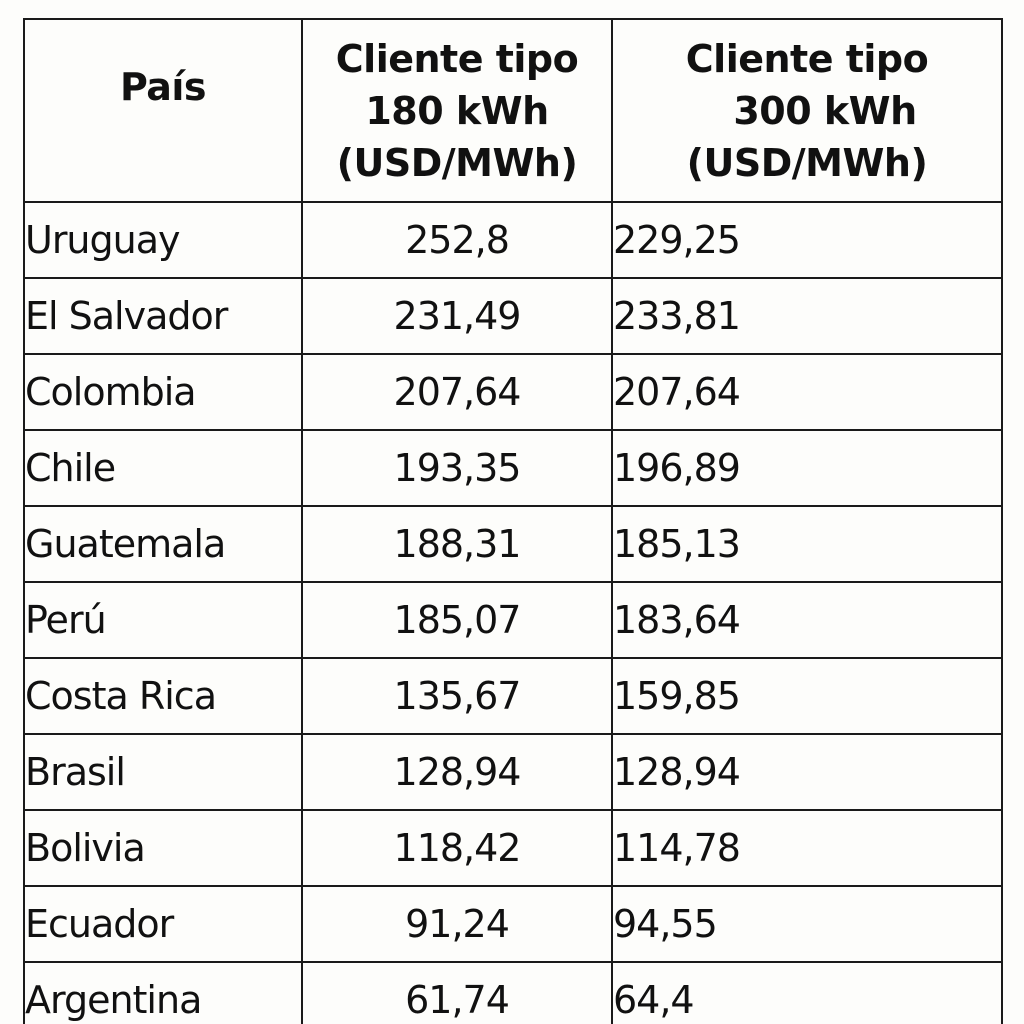 The width and height of the screenshot is (1024, 1024). What do you see at coordinates (807, 316) in the screenshot?
I see `value-300-cell: 233,81` at bounding box center [807, 316].